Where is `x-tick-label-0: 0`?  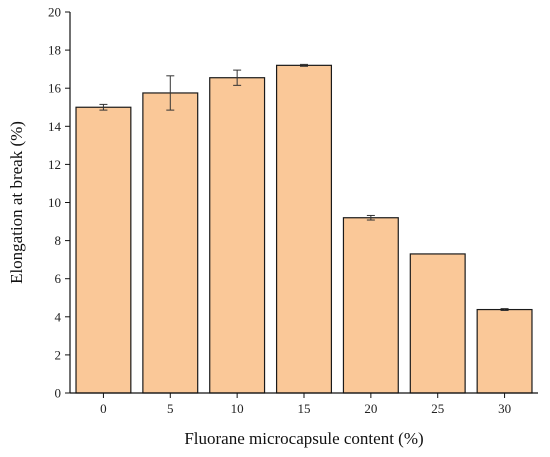 x-tick-label-0: 0 is located at coordinates (103, 408).